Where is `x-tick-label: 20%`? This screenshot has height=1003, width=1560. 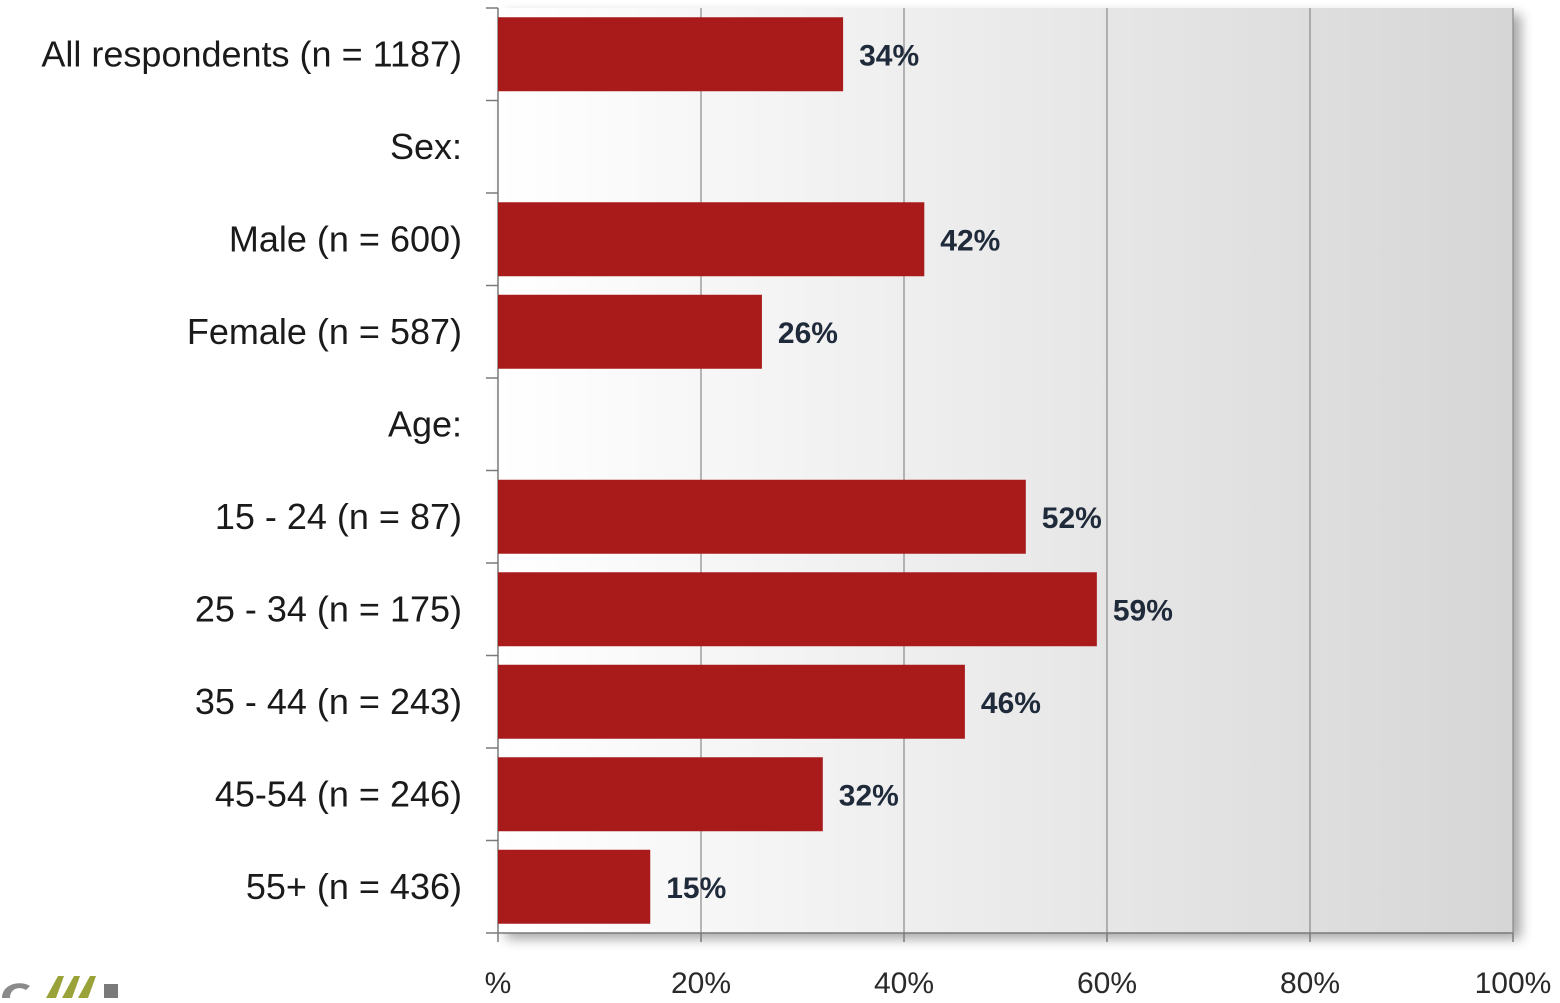
x-tick-label: 20% is located at coordinates (701, 982).